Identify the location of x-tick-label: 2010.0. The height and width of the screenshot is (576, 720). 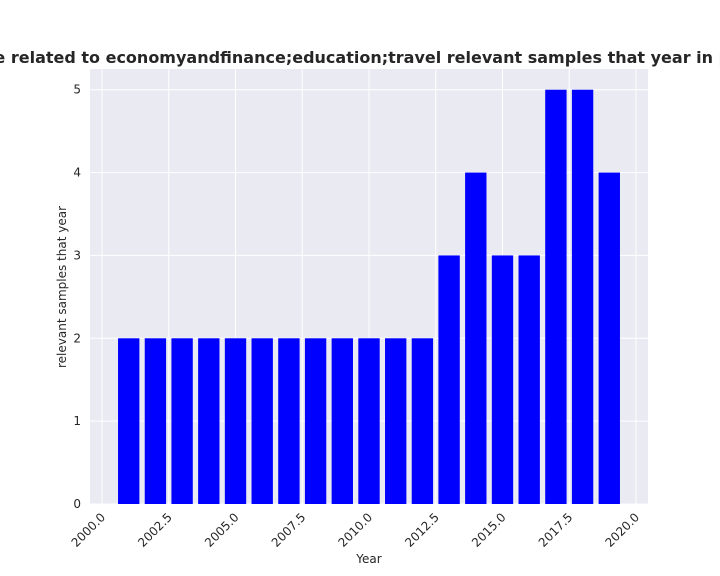
(356, 530).